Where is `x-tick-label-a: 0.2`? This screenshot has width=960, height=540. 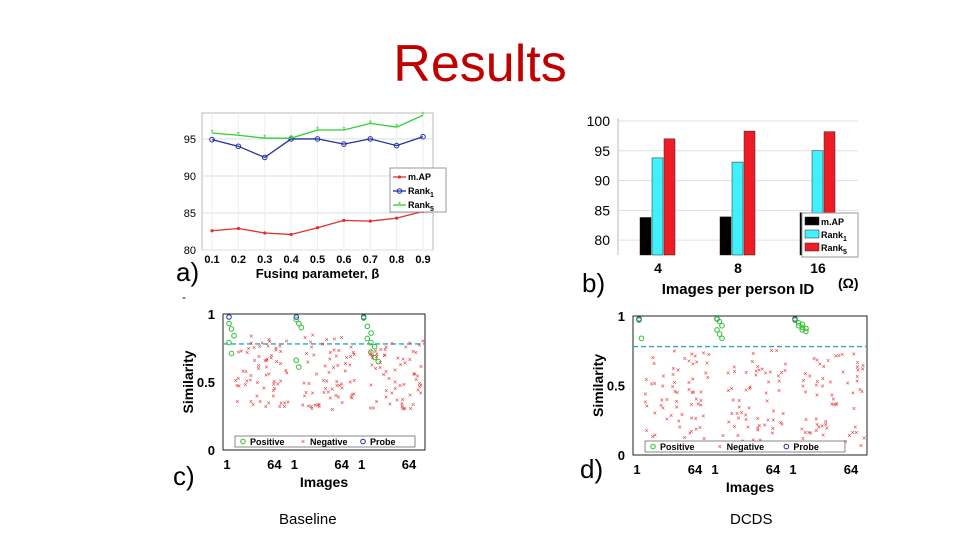
x-tick-label-a: 0.2 is located at coordinates (238, 260).